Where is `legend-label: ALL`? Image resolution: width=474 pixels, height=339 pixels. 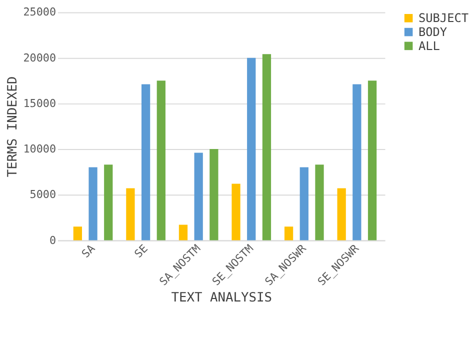
legend-label: ALL is located at coordinates (429, 45).